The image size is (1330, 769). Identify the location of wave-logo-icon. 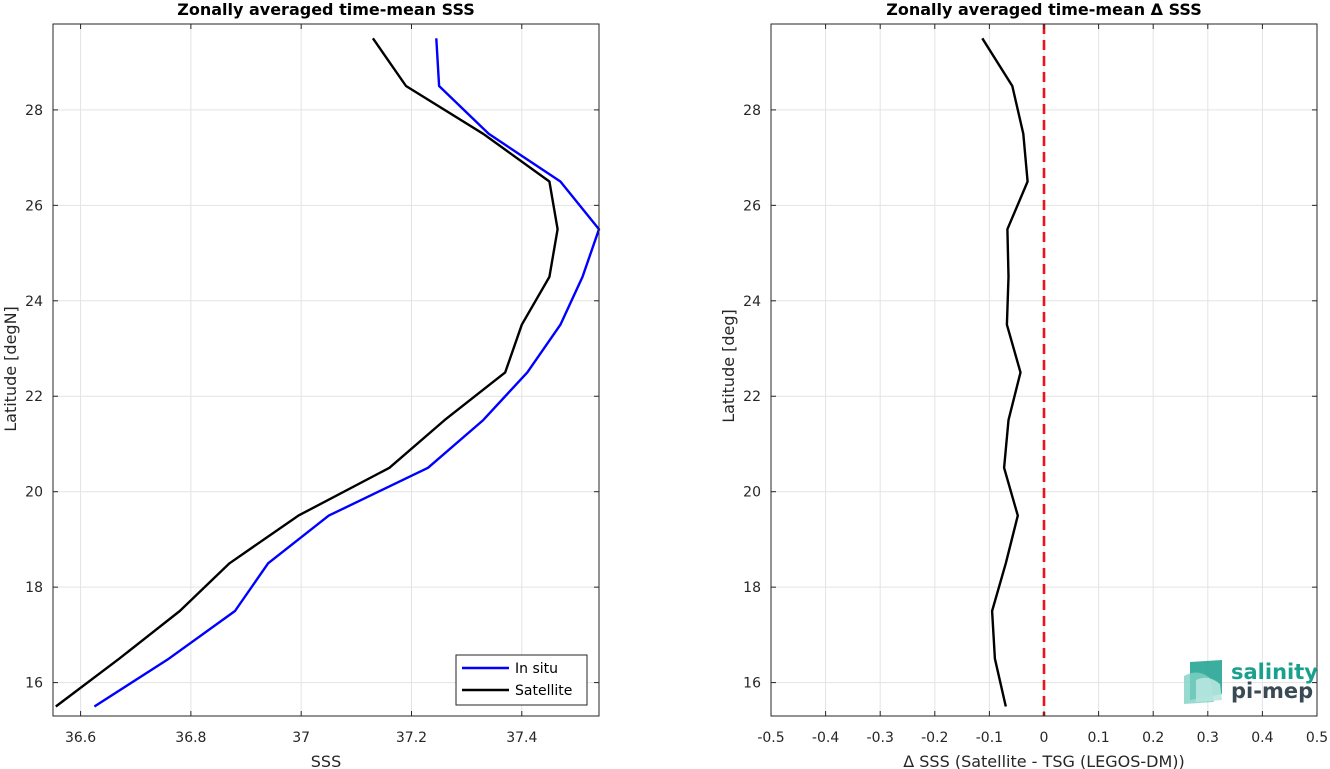
(1203, 682).